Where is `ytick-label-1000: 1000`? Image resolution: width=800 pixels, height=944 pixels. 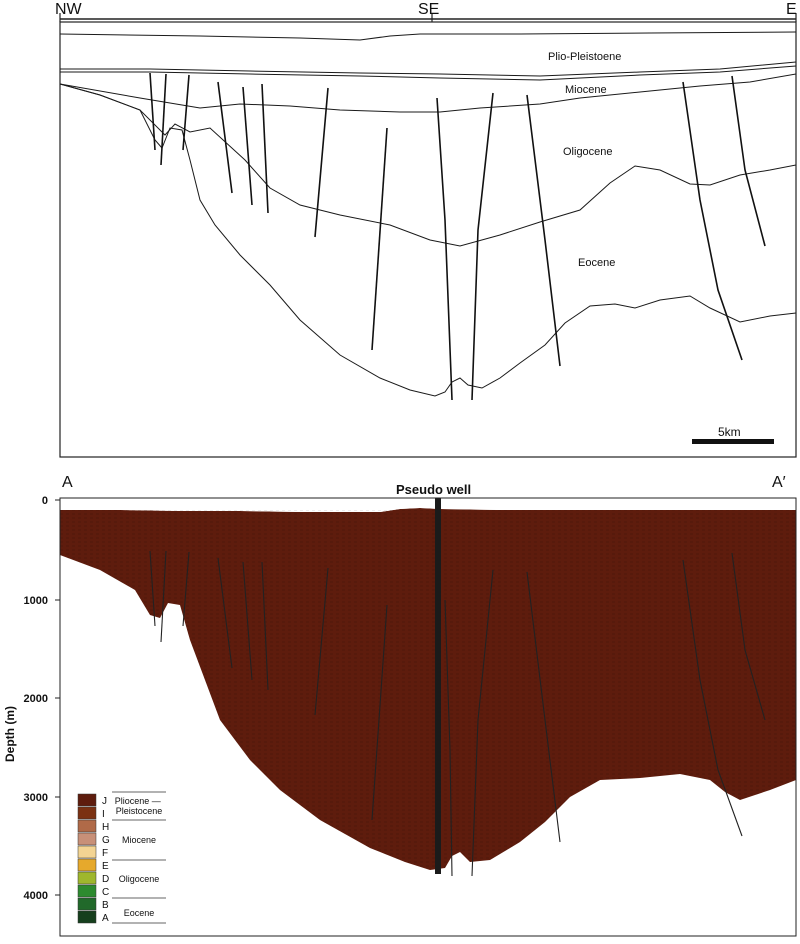
ytick-label-1000: 1000 is located at coordinates (36, 601).